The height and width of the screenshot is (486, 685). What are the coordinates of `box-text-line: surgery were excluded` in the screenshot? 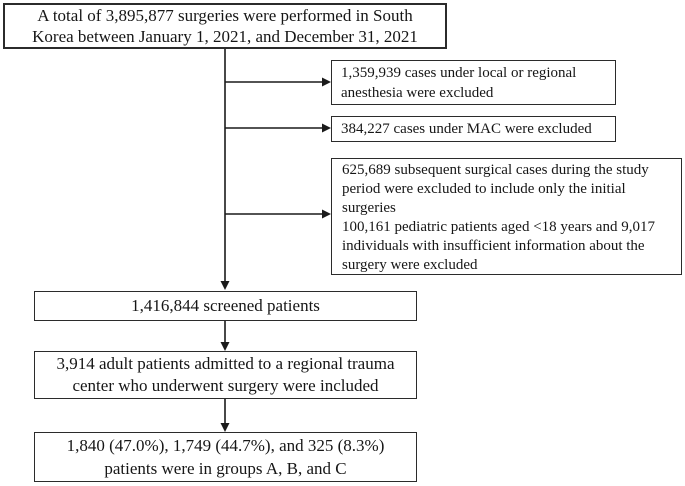 It's located at (410, 264).